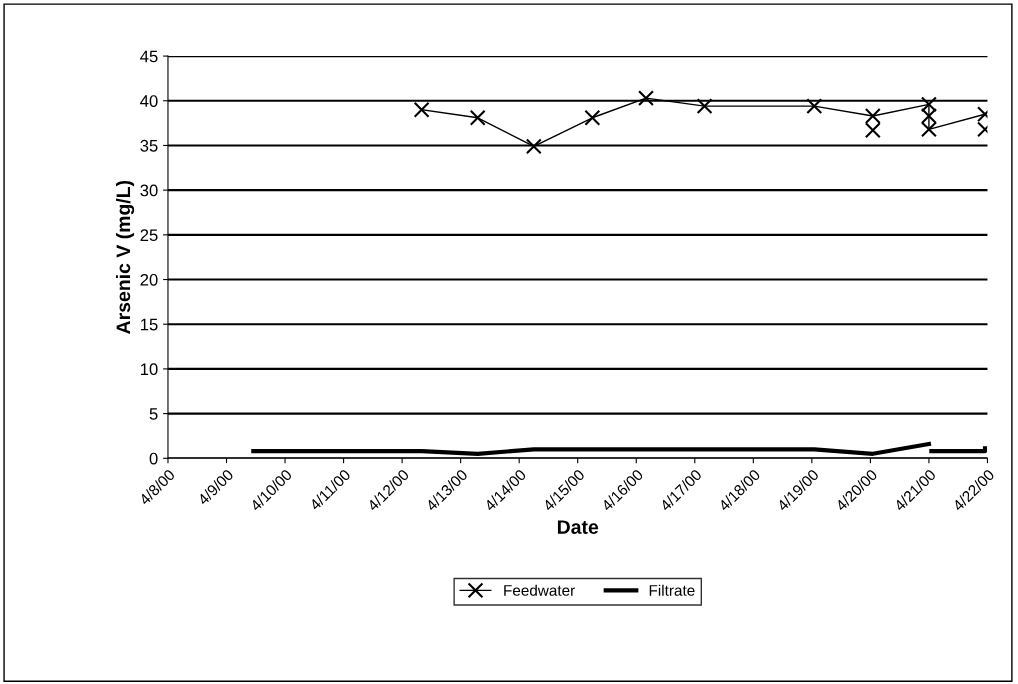 The image size is (1018, 684). What do you see at coordinates (149, 145) in the screenshot?
I see `y-tick-label: 35` at bounding box center [149, 145].